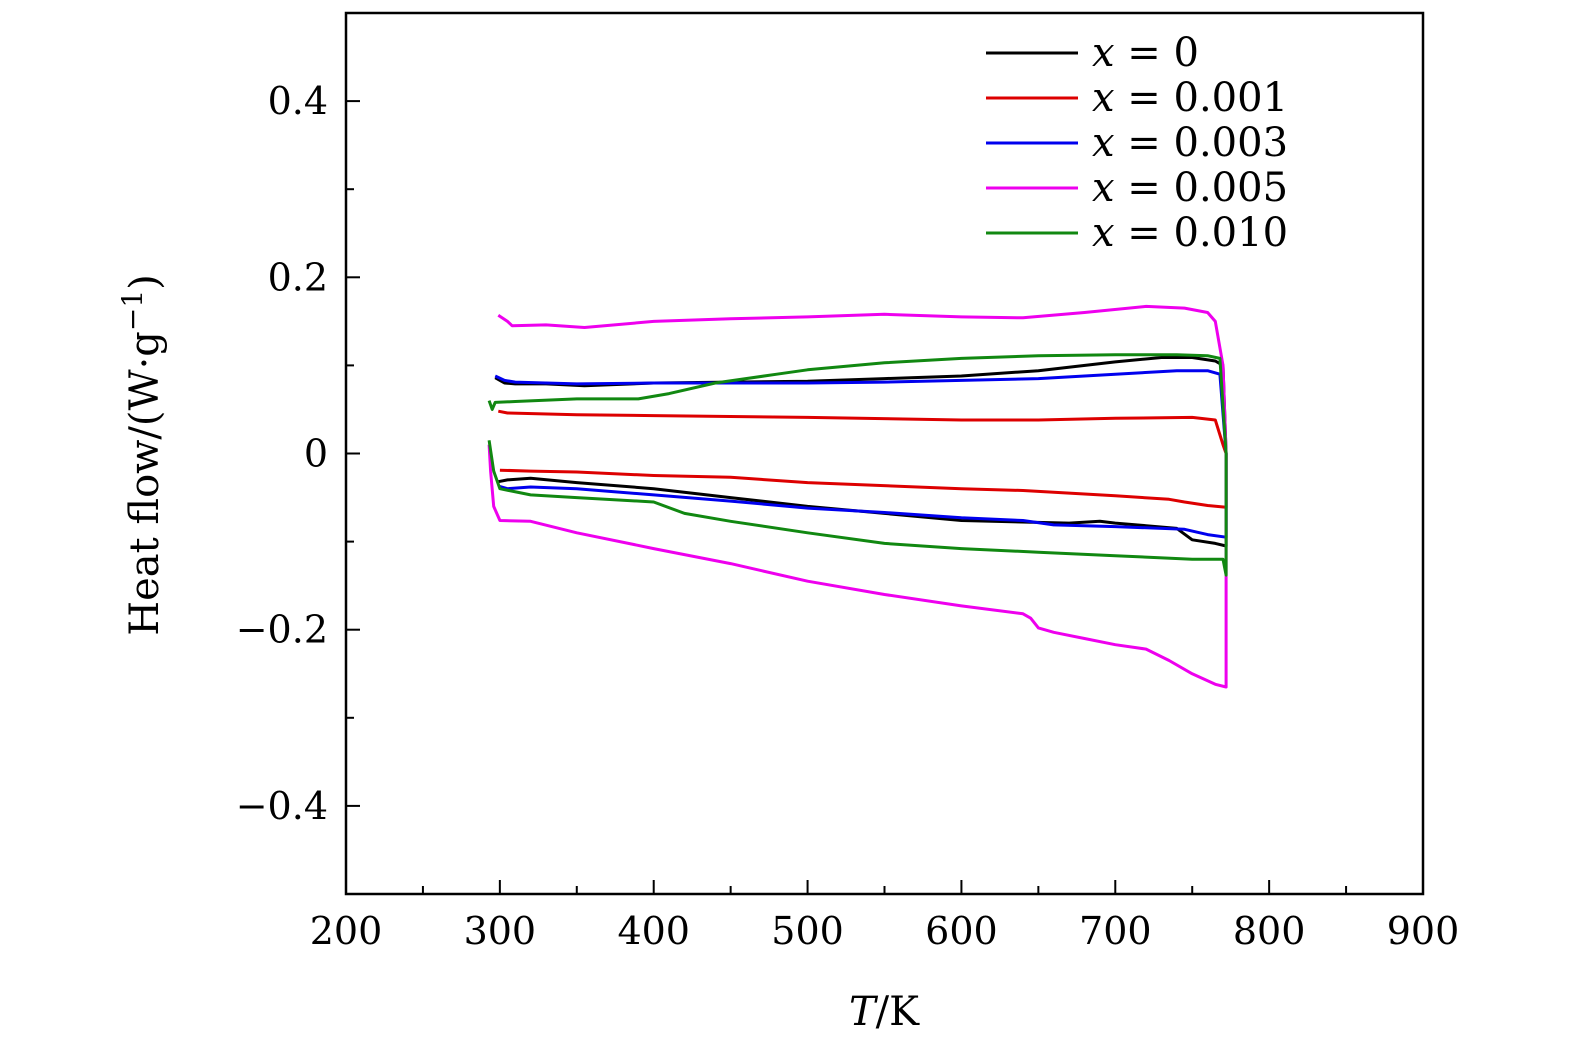 The width and height of the screenshot is (1575, 1053). I want to click on y-axis-title: Heat flow/(W·g−1), so click(142, 455).